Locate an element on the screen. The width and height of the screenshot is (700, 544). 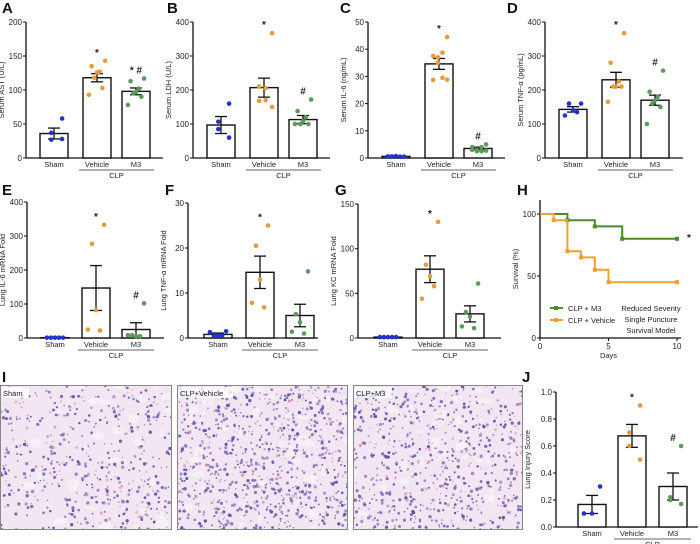
y-tick-label: 100 is located at coordinates (16, 90).